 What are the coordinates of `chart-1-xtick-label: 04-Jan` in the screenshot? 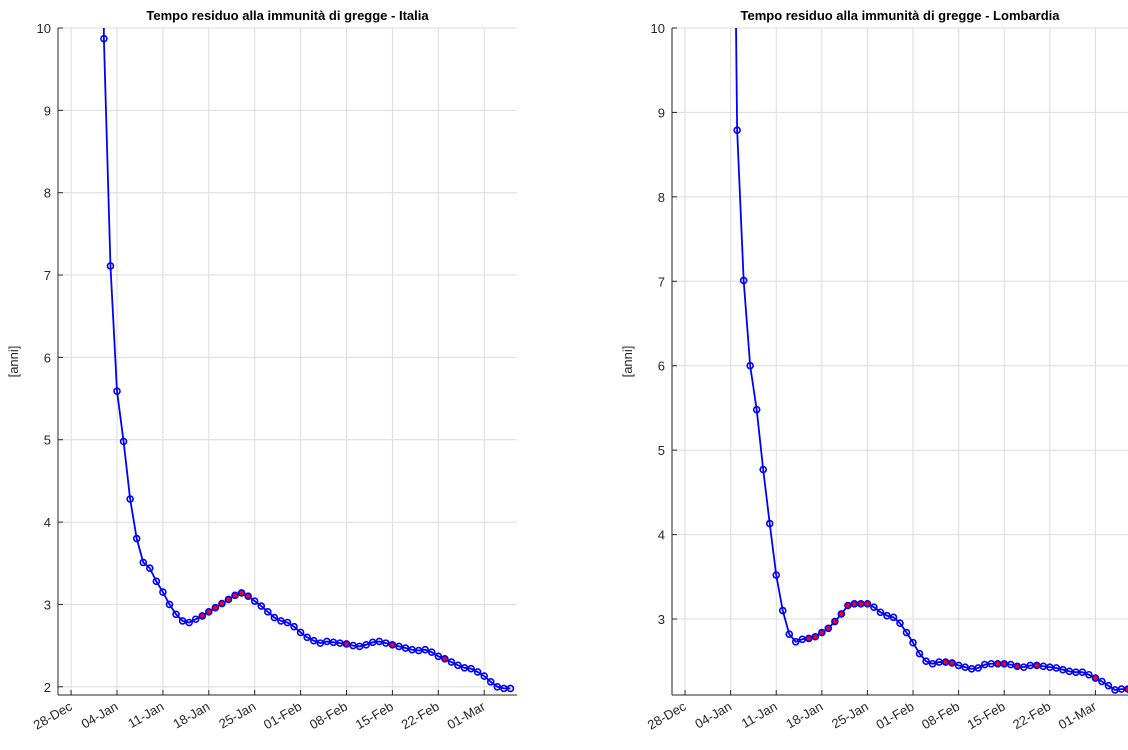 It's located at (713, 715).